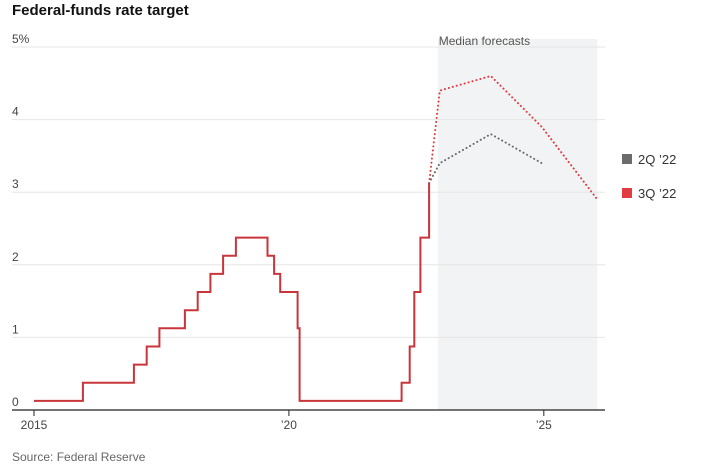  Describe the element at coordinates (15, 112) in the screenshot. I see `y-tick-label: 4` at that location.